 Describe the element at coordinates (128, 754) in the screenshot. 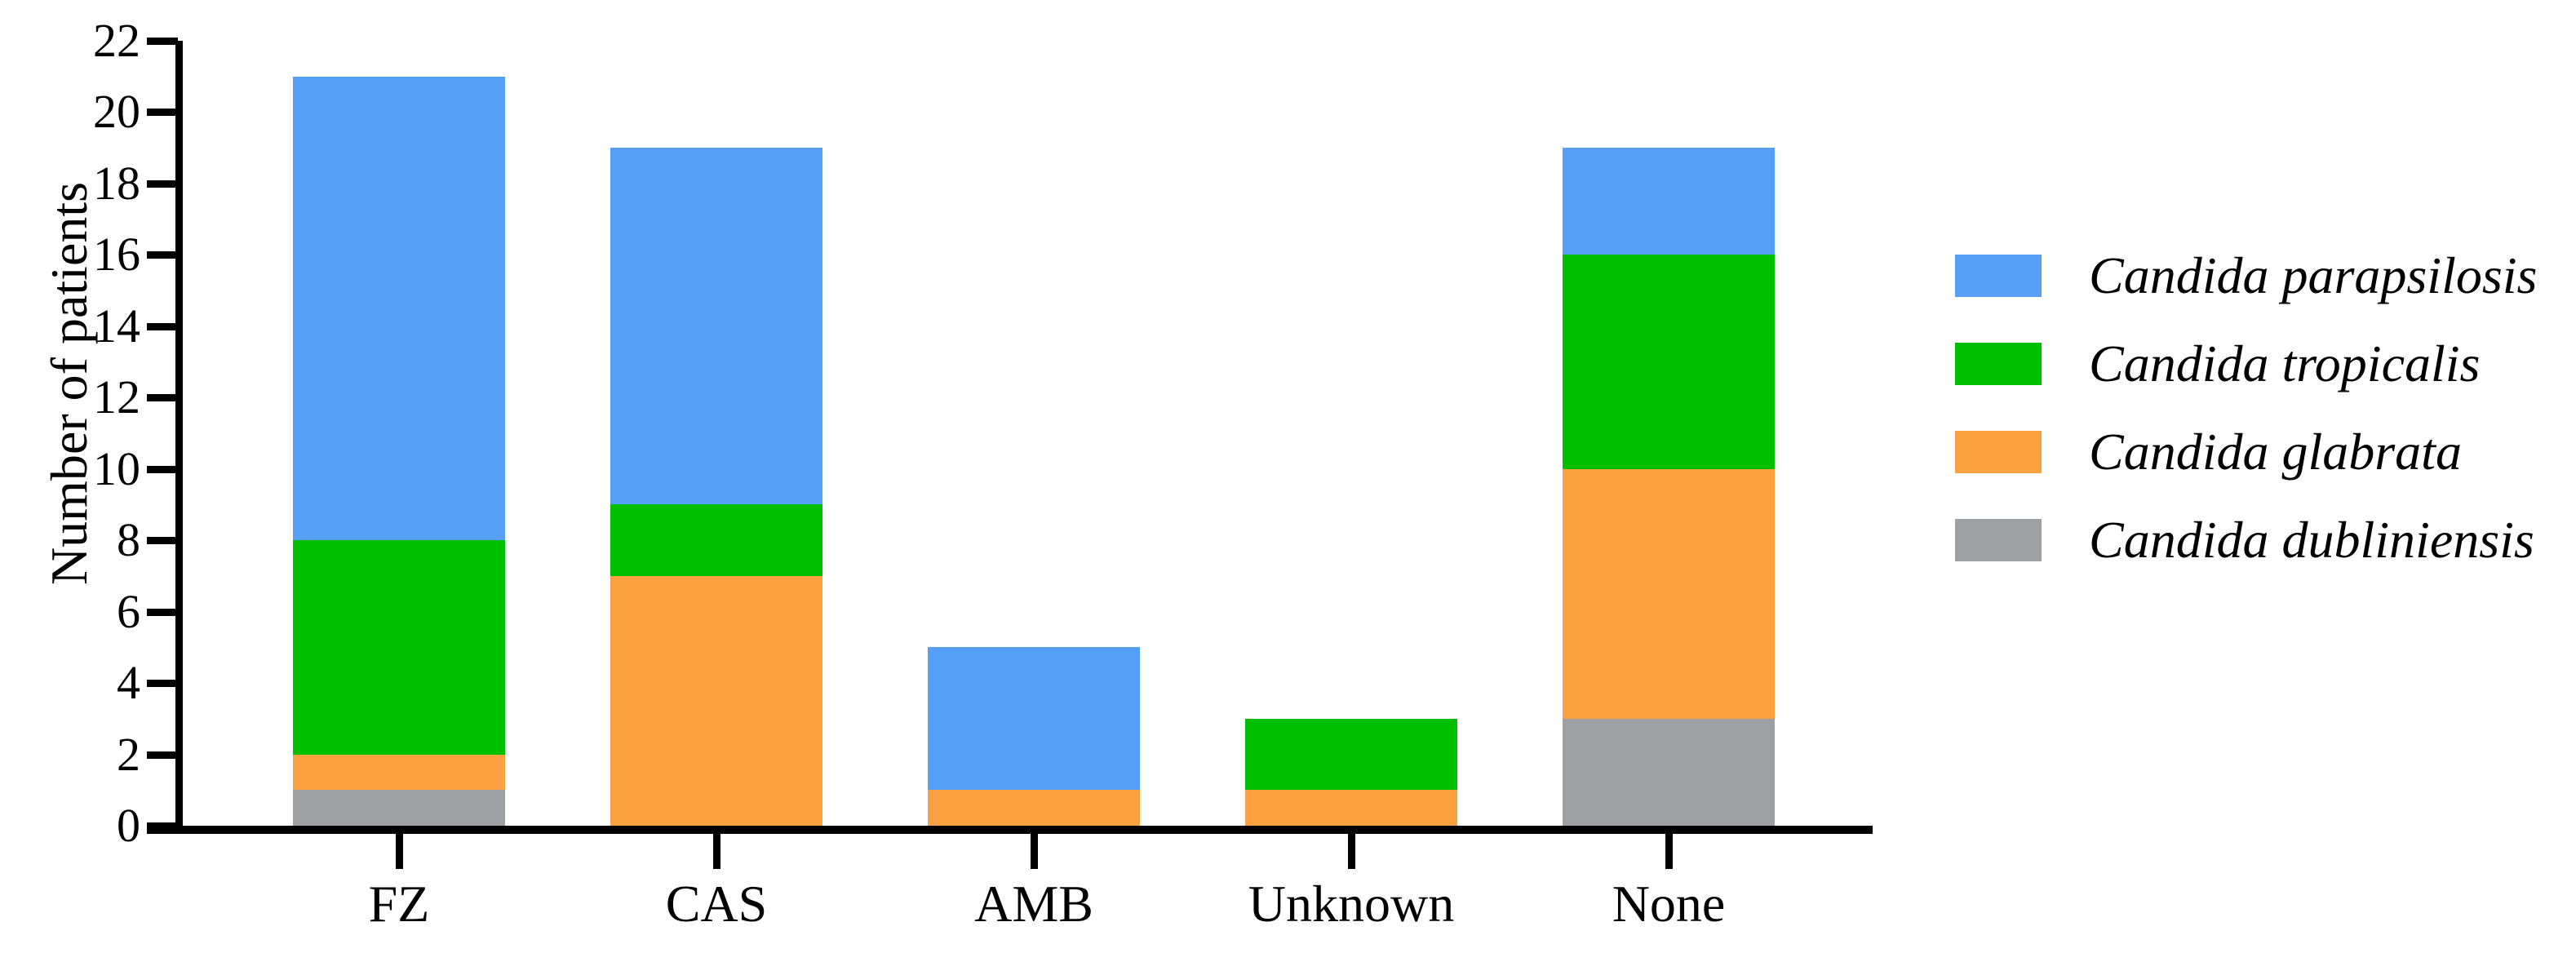

I see `y-tick-label-2: 2` at that location.